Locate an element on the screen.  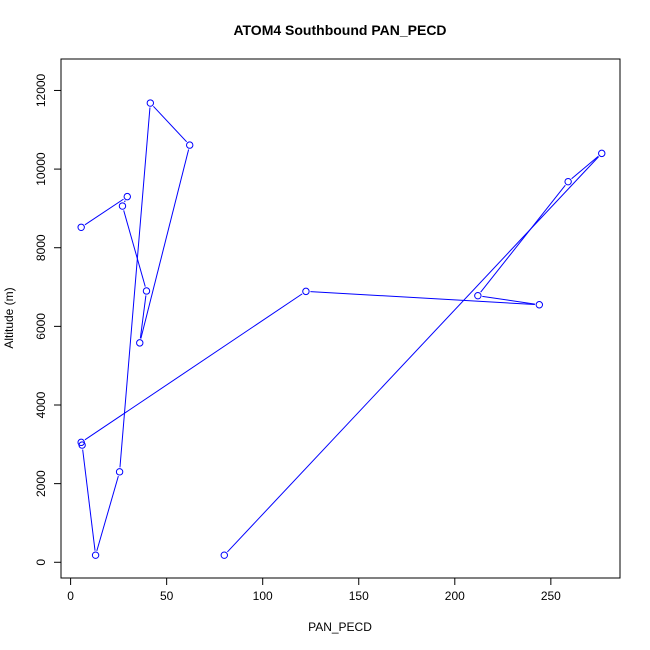
y-tick-label: 4000 is located at coordinates (41, 404).